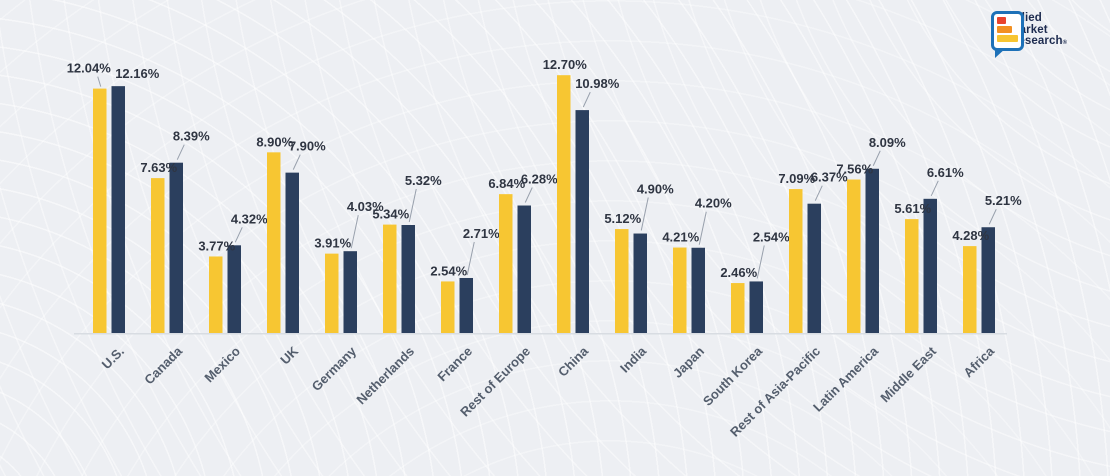  What do you see at coordinates (89, 68) in the screenshot?
I see `value-label-series1-u-s-: 12.04%` at bounding box center [89, 68].